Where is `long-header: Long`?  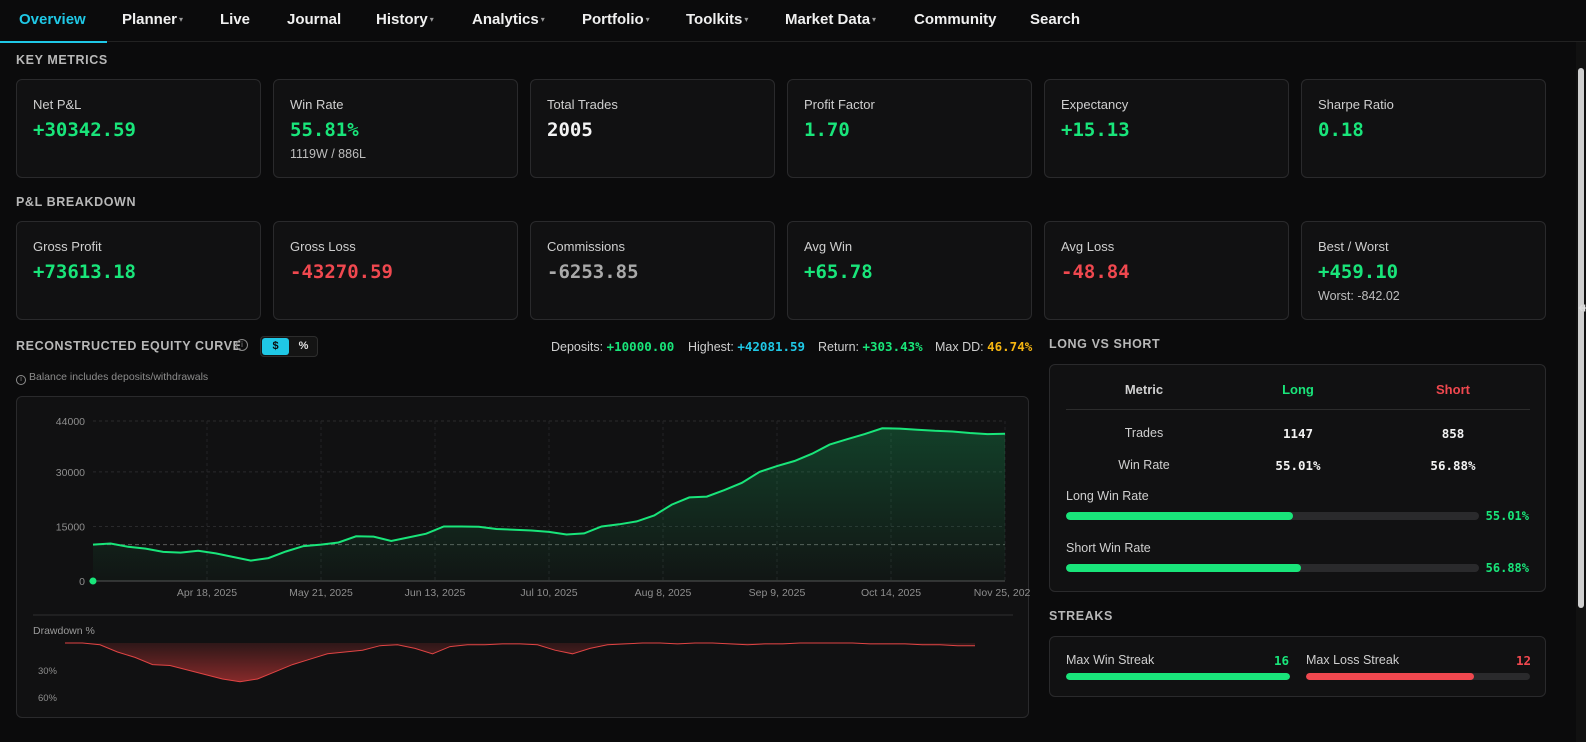 long-header: Long is located at coordinates (1298, 389).